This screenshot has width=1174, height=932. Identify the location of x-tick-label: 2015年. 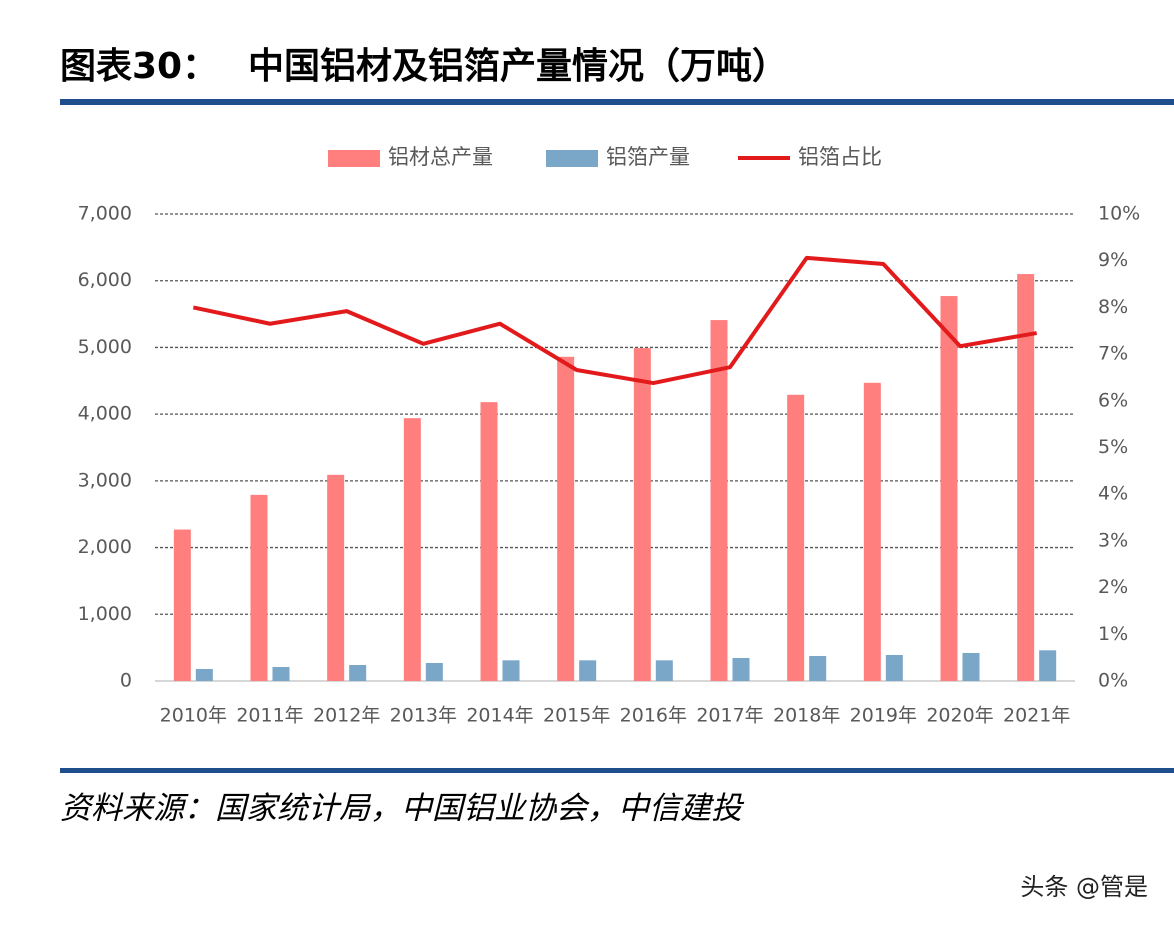
(576, 716).